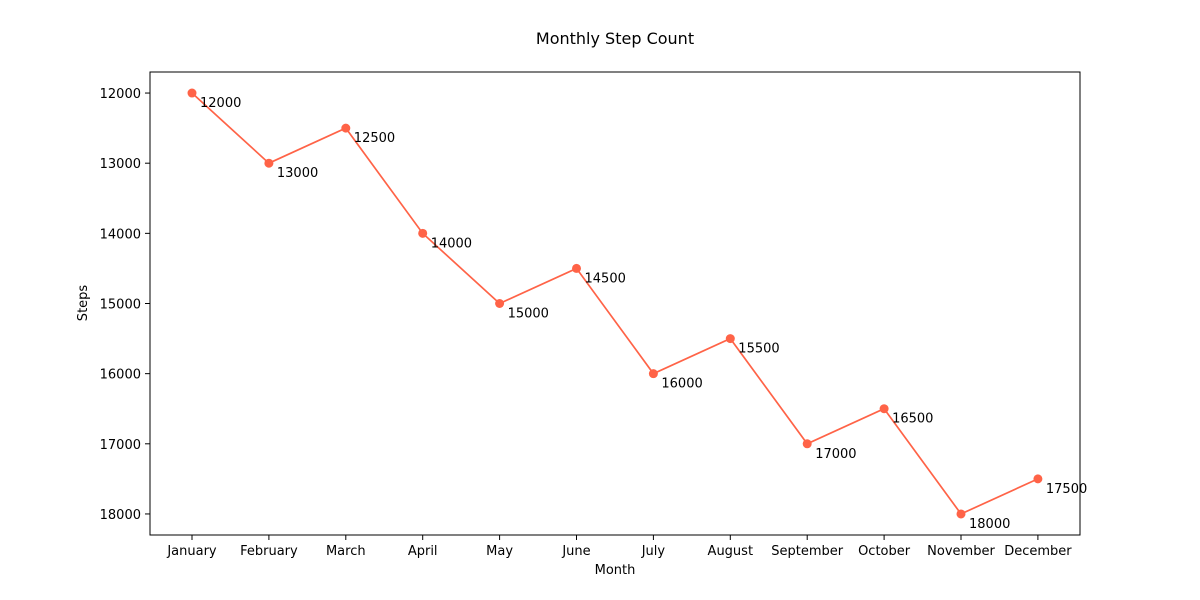 This screenshot has width=1200, height=600. What do you see at coordinates (961, 551) in the screenshot?
I see `x-tick-label: November` at bounding box center [961, 551].